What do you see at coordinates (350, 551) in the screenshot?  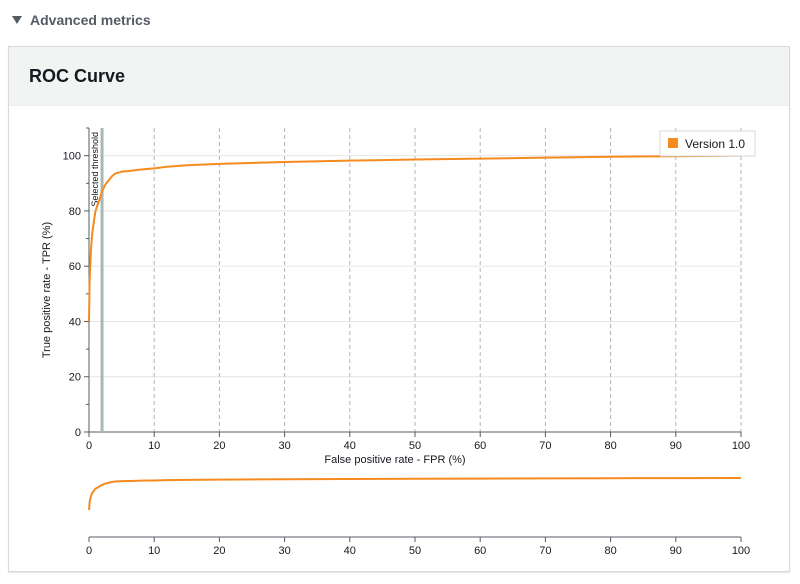 I see `overview-x-tick-label: 40` at bounding box center [350, 551].